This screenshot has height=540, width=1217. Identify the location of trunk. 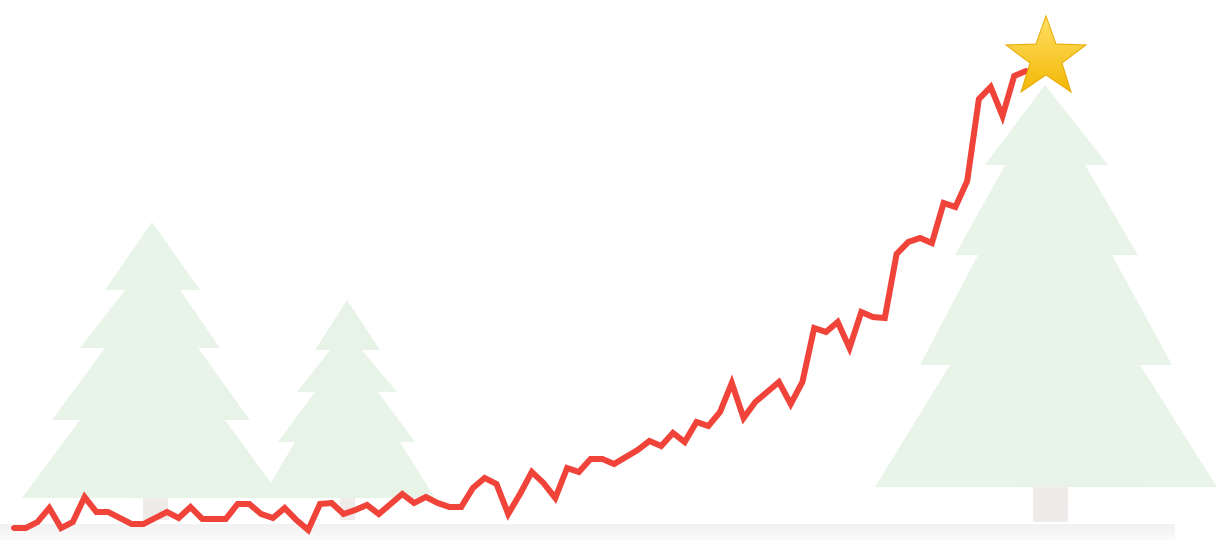
(1050, 503).